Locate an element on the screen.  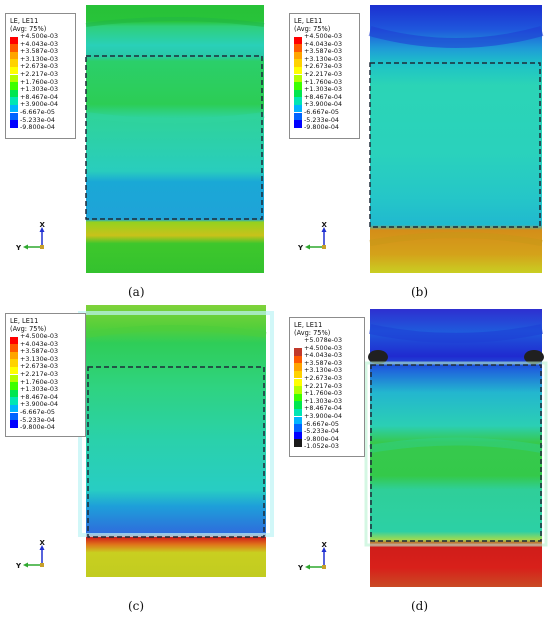
axis-label-y-a: Y is located at coordinates (18, 248).